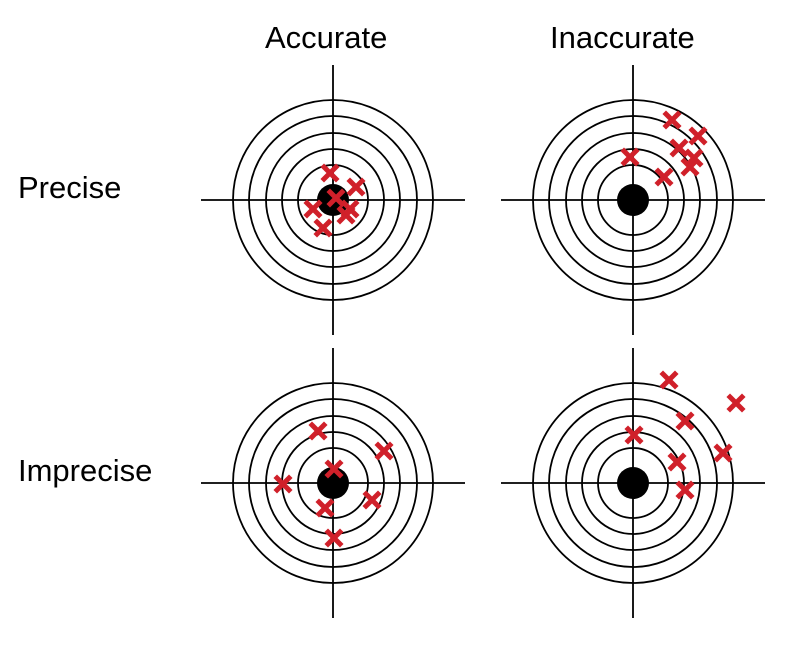  I want to click on target-accurate-precise, so click(333, 200).